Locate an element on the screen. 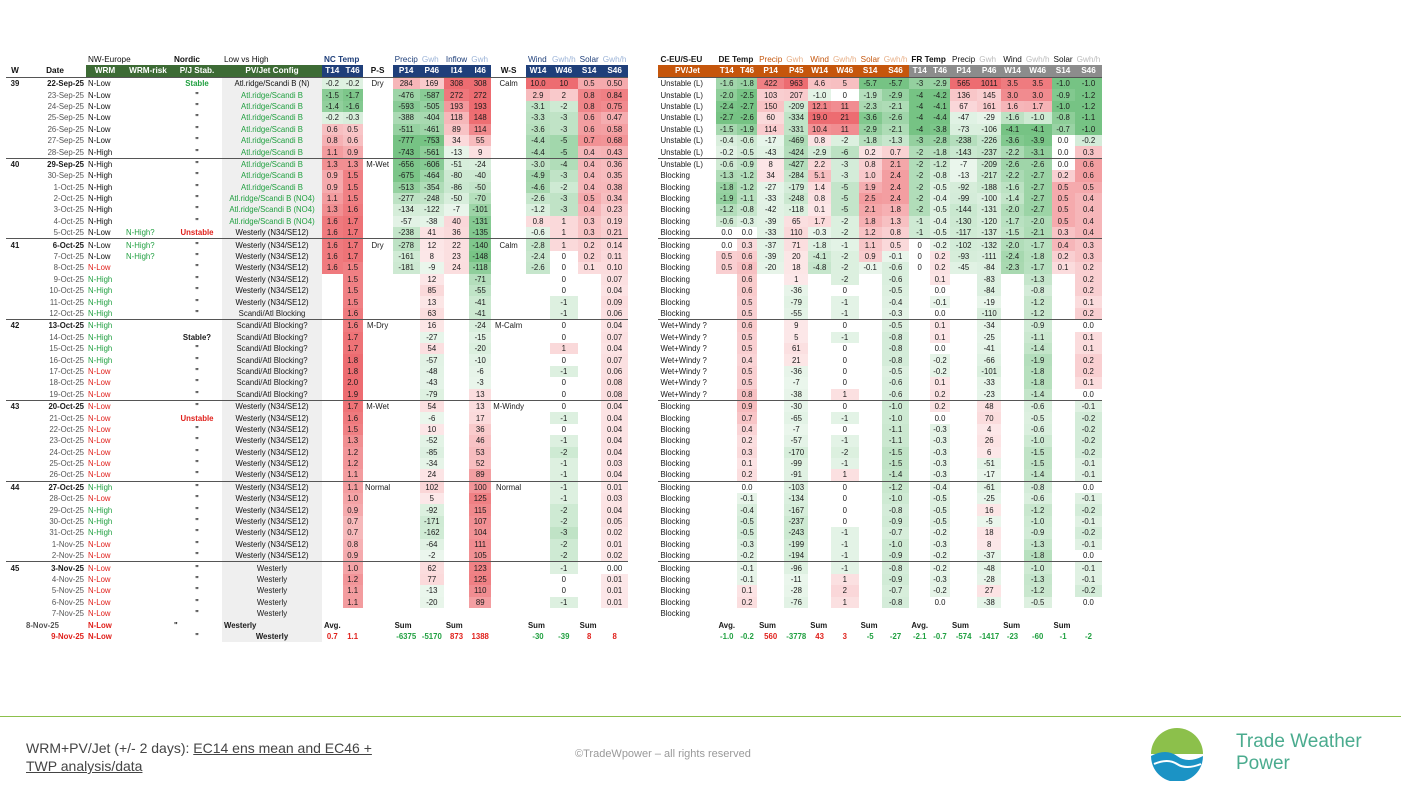 This screenshot has width=1401, height=788. cell-fr-wind-w46: -0.9 is located at coordinates (1037, 325).